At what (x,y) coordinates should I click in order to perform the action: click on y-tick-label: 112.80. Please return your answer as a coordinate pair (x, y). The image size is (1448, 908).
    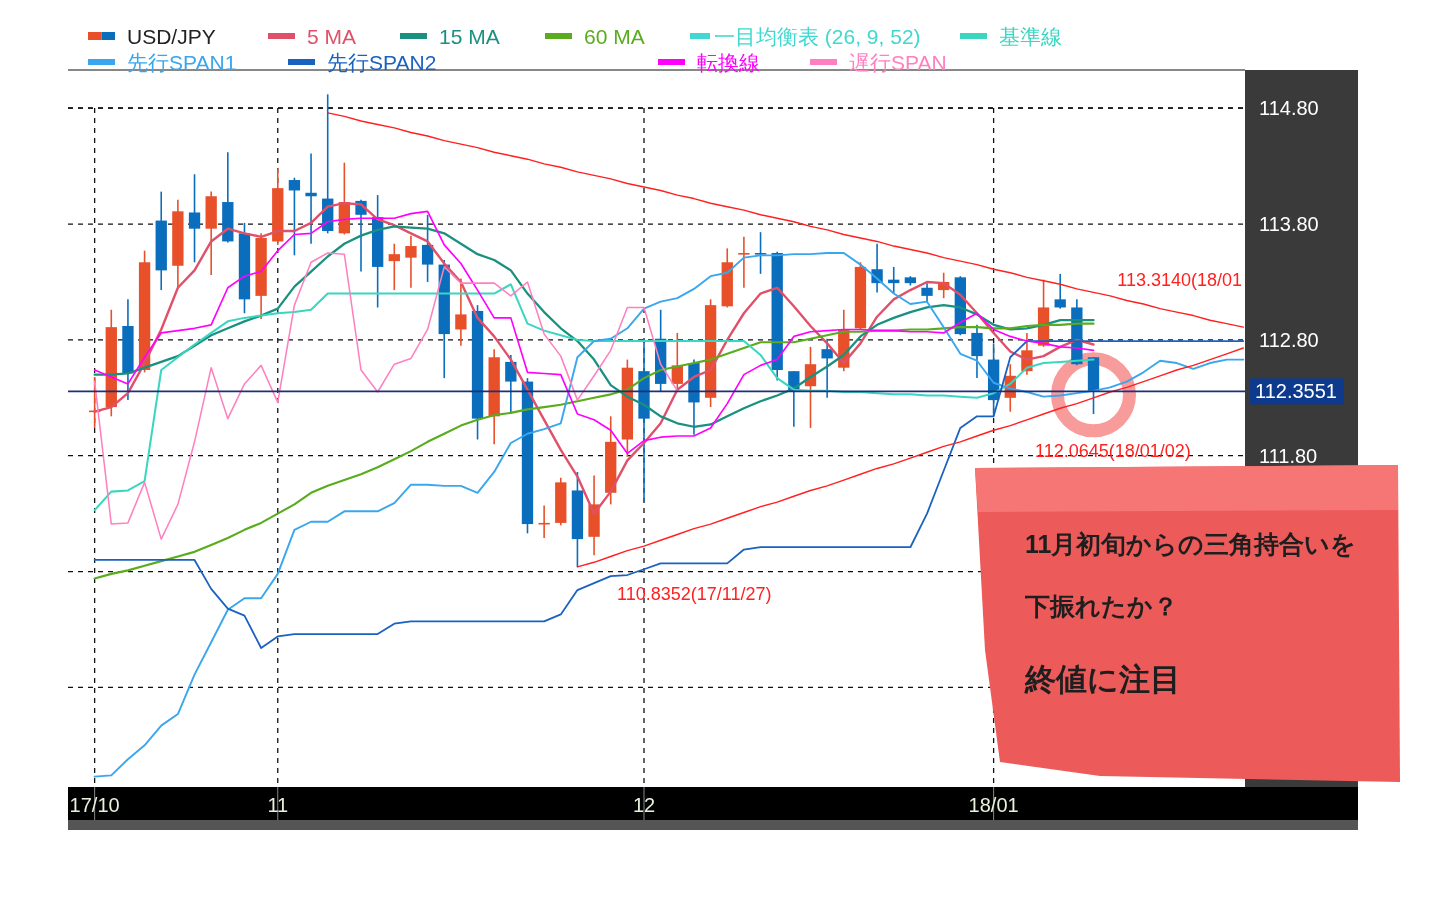
    Looking at the image, I should click on (1289, 339).